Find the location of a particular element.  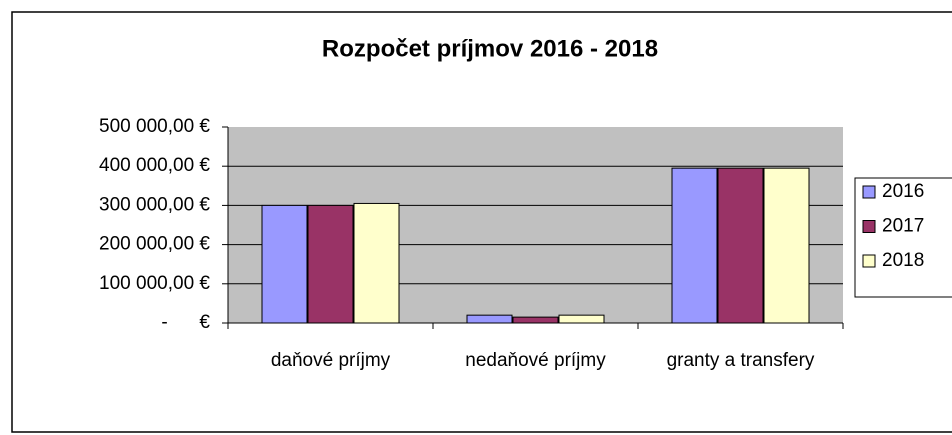

x-tick-label: granty a transfery is located at coordinates (740, 360).